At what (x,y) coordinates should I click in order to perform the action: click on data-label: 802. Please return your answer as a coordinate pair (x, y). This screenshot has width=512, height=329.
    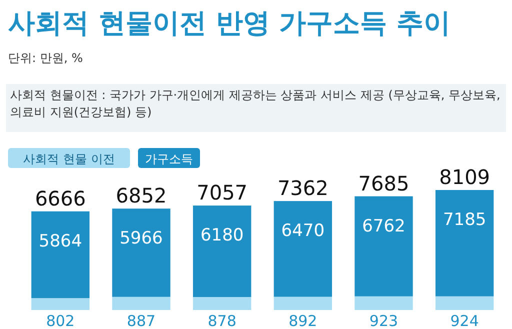
    Looking at the image, I should click on (60, 320).